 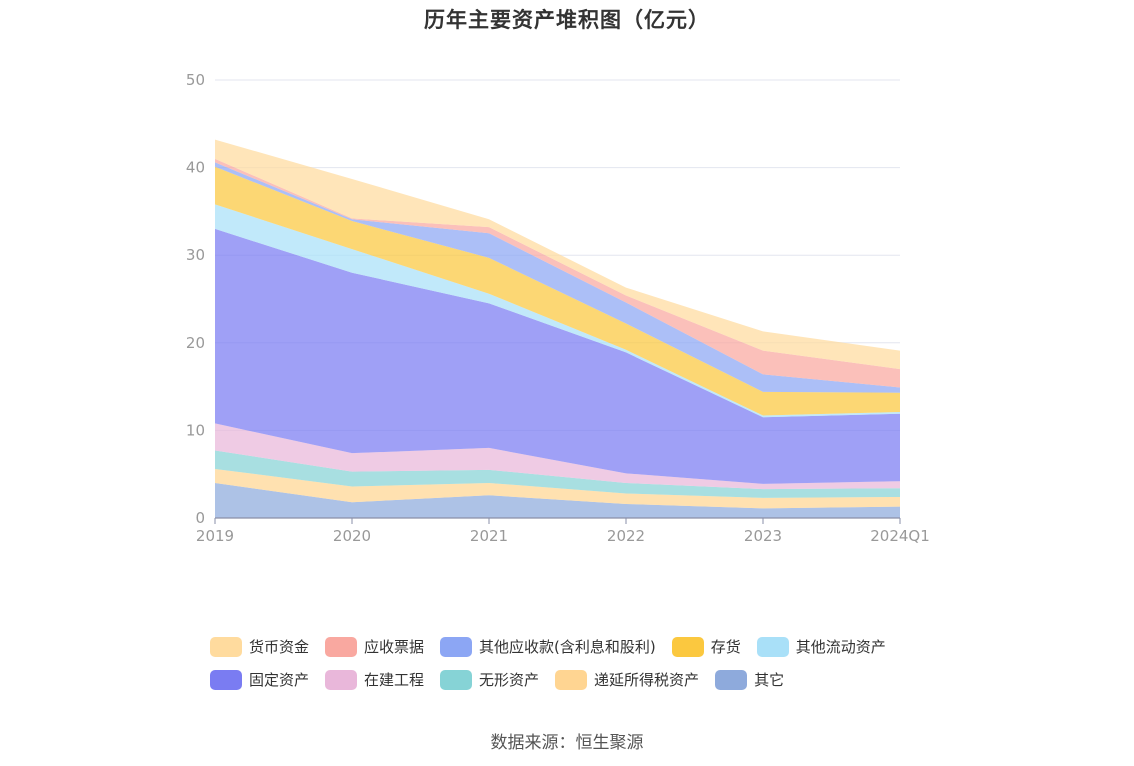 I want to click on legend-label: 无形资产, so click(x=509, y=680).